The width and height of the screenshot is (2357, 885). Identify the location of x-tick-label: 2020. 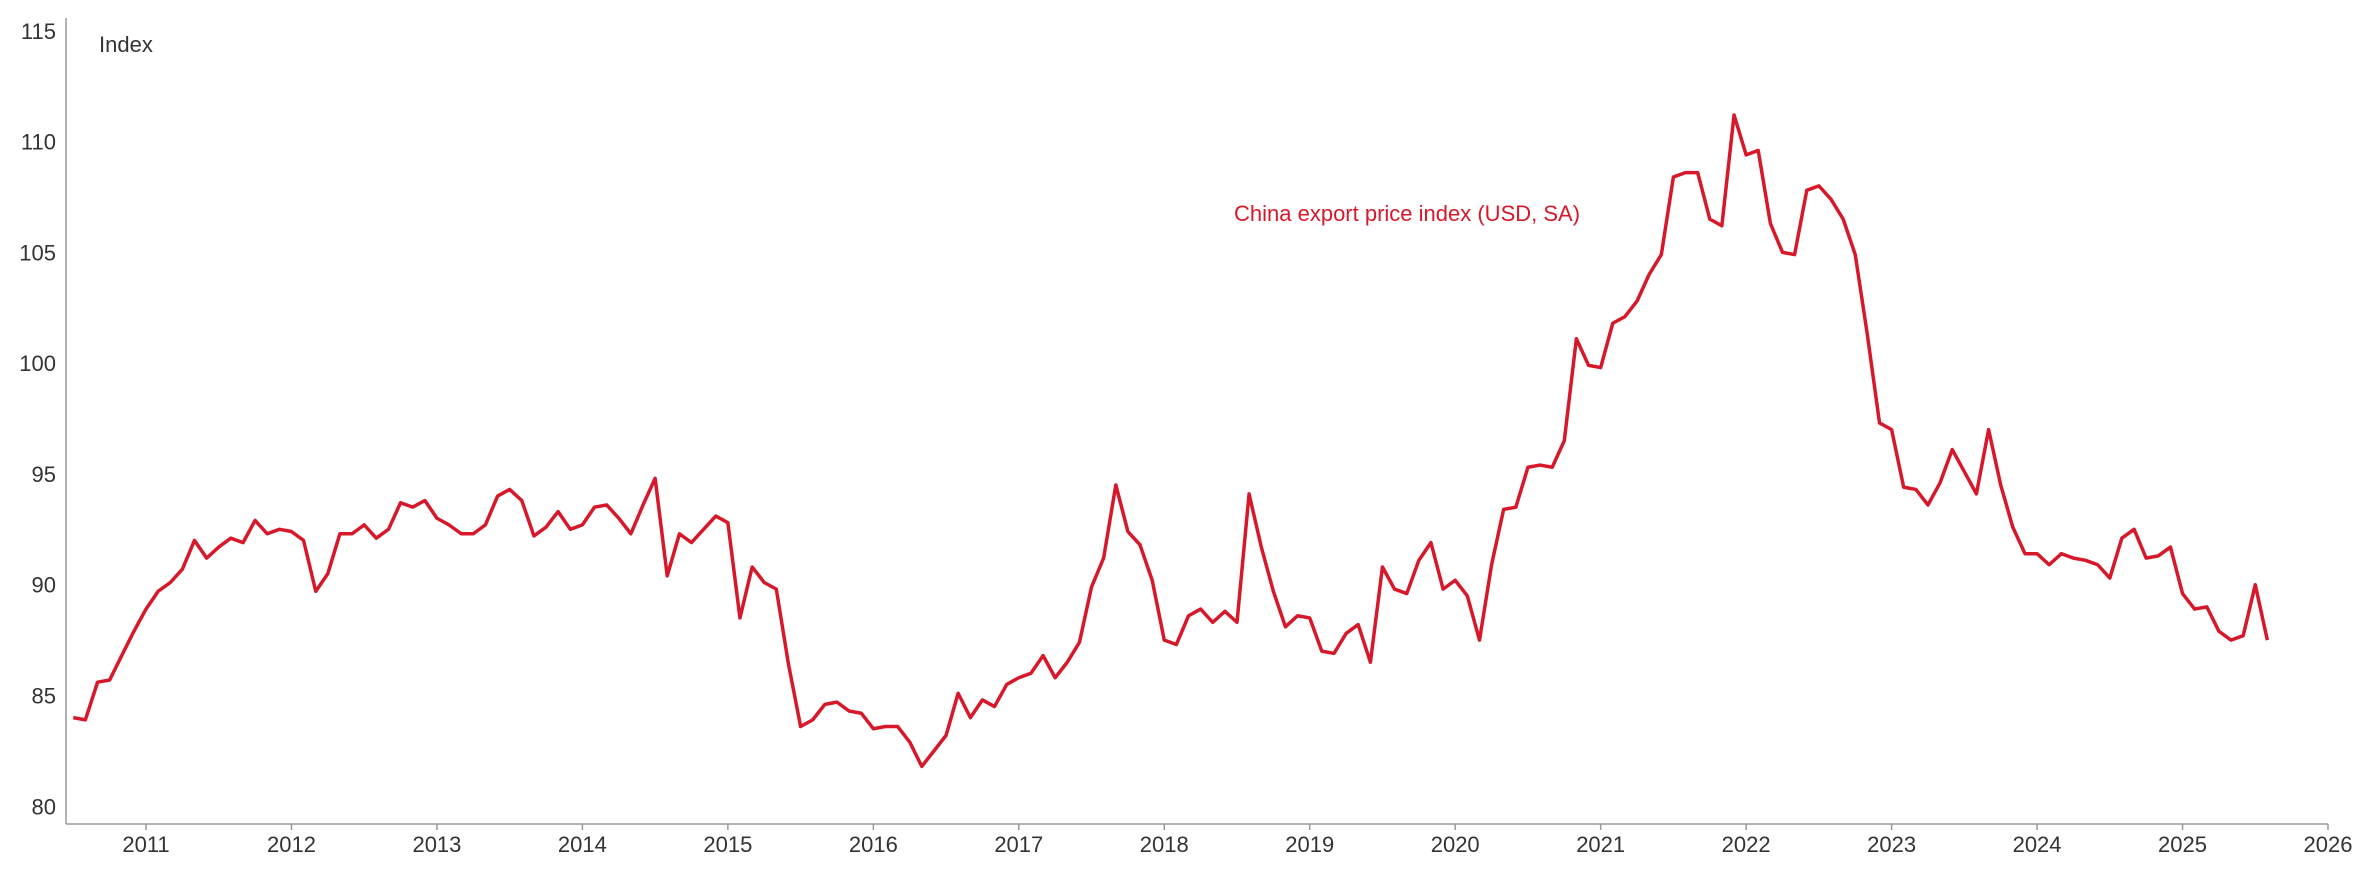
(1455, 844).